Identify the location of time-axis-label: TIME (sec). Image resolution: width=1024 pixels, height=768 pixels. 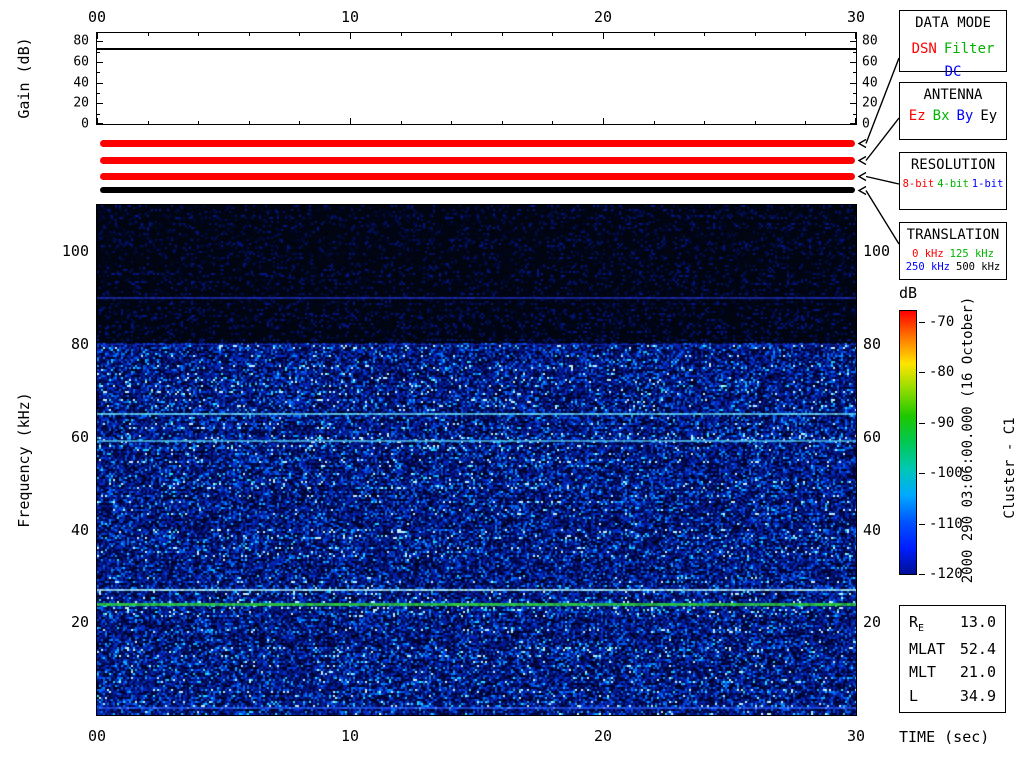
(944, 737).